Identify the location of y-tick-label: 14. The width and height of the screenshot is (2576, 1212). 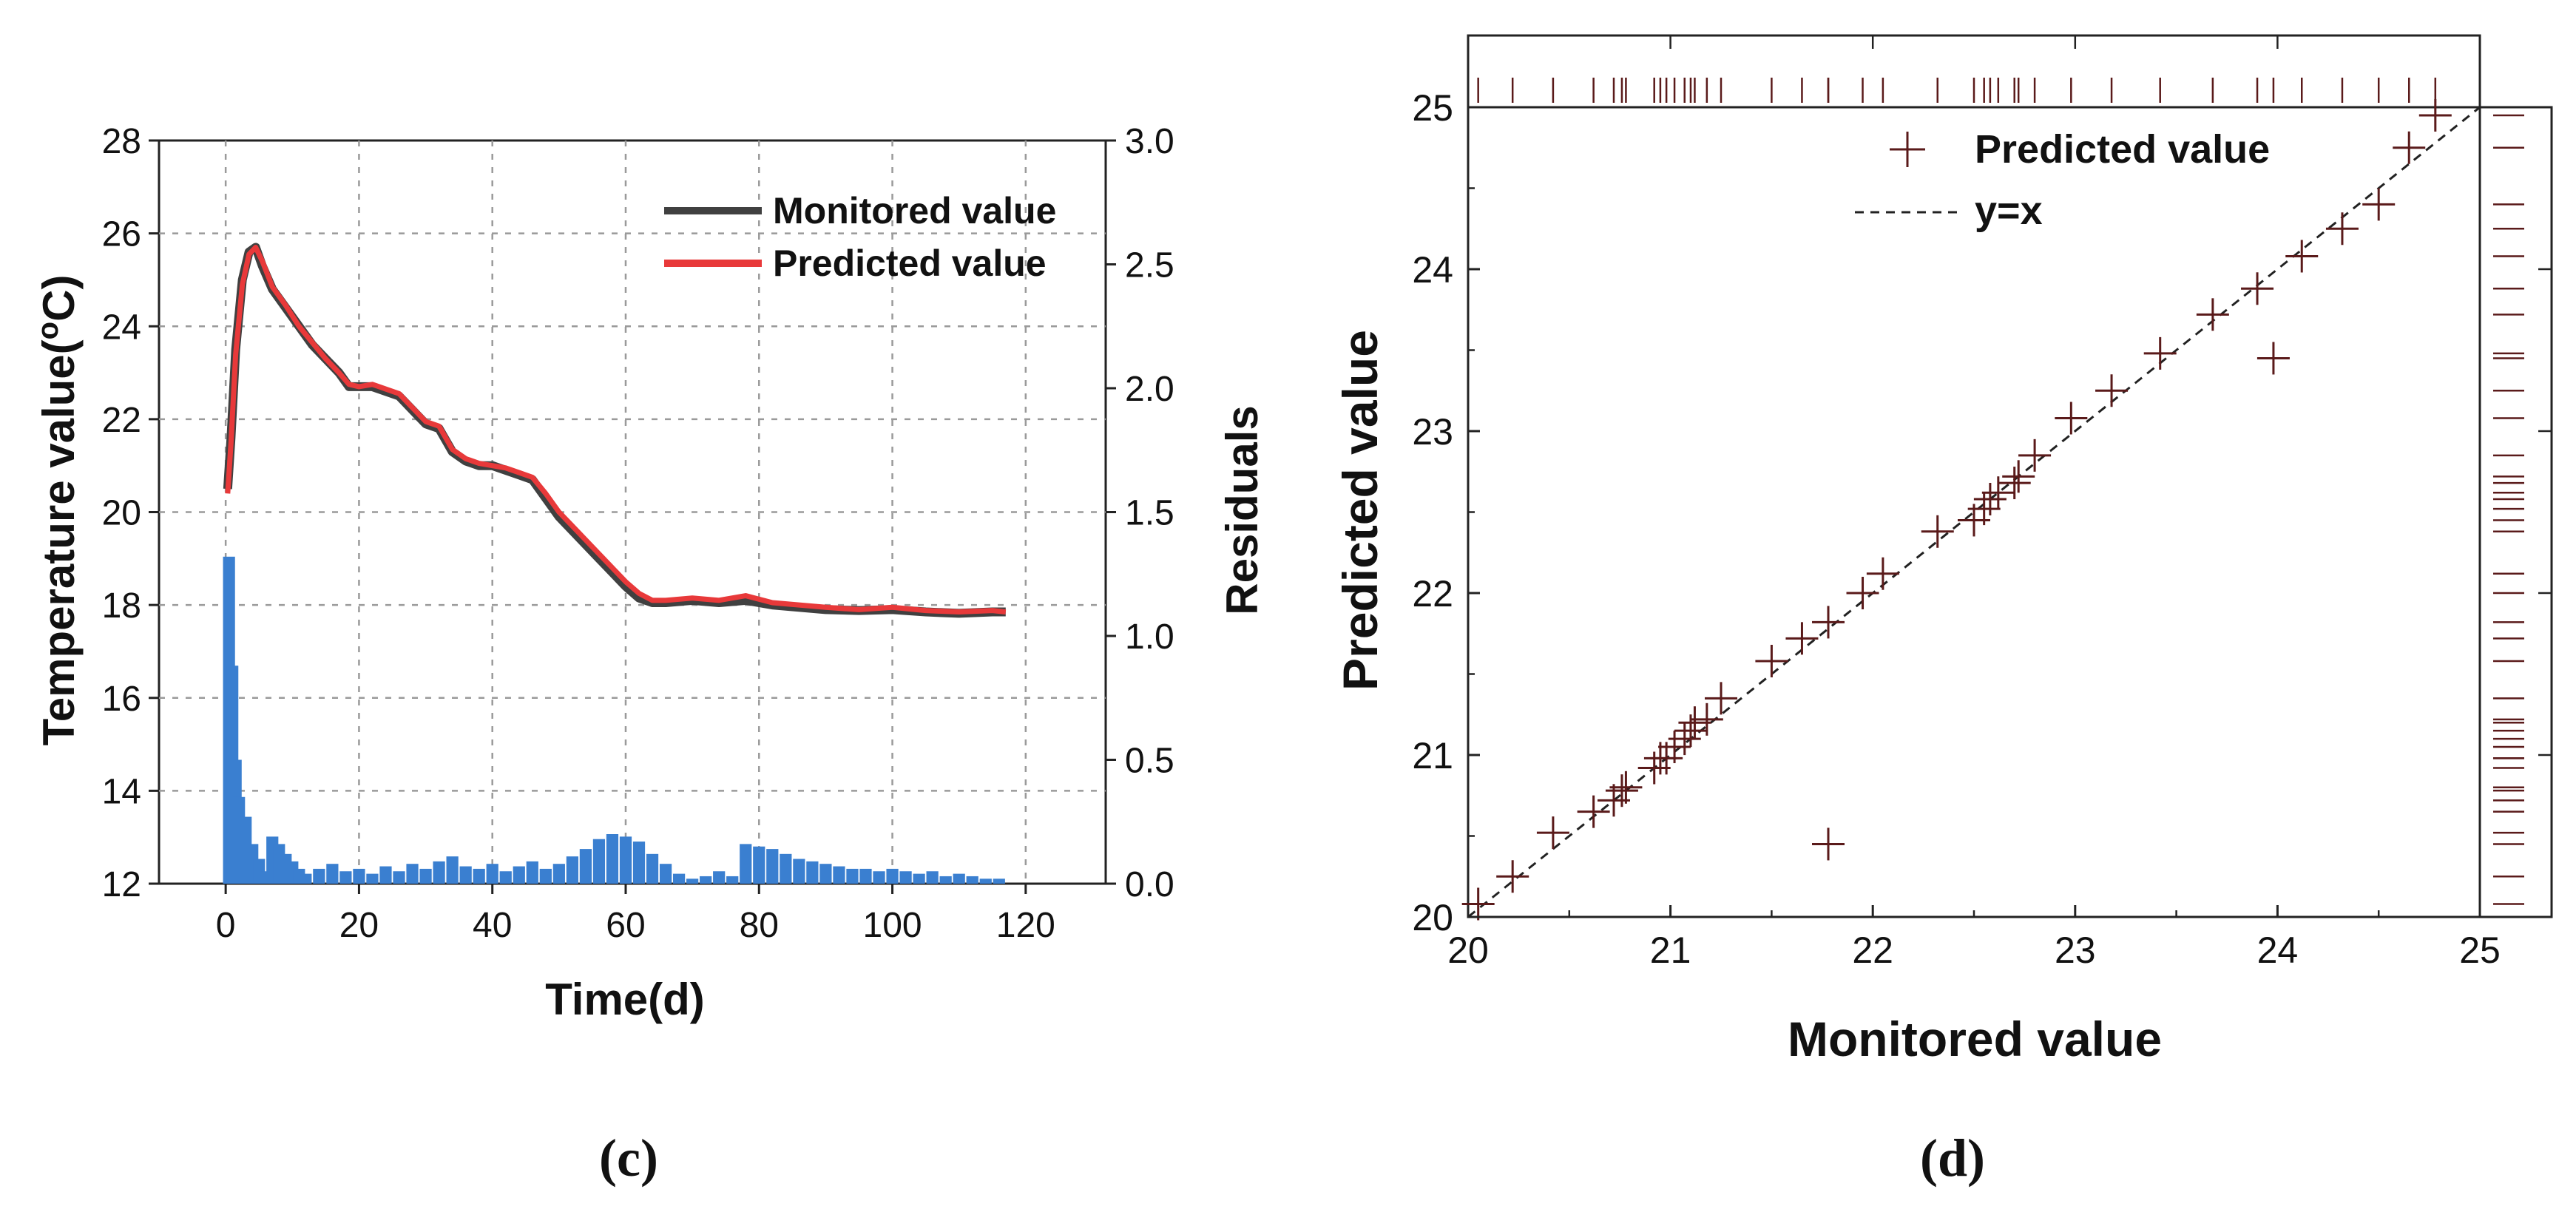
(121, 792).